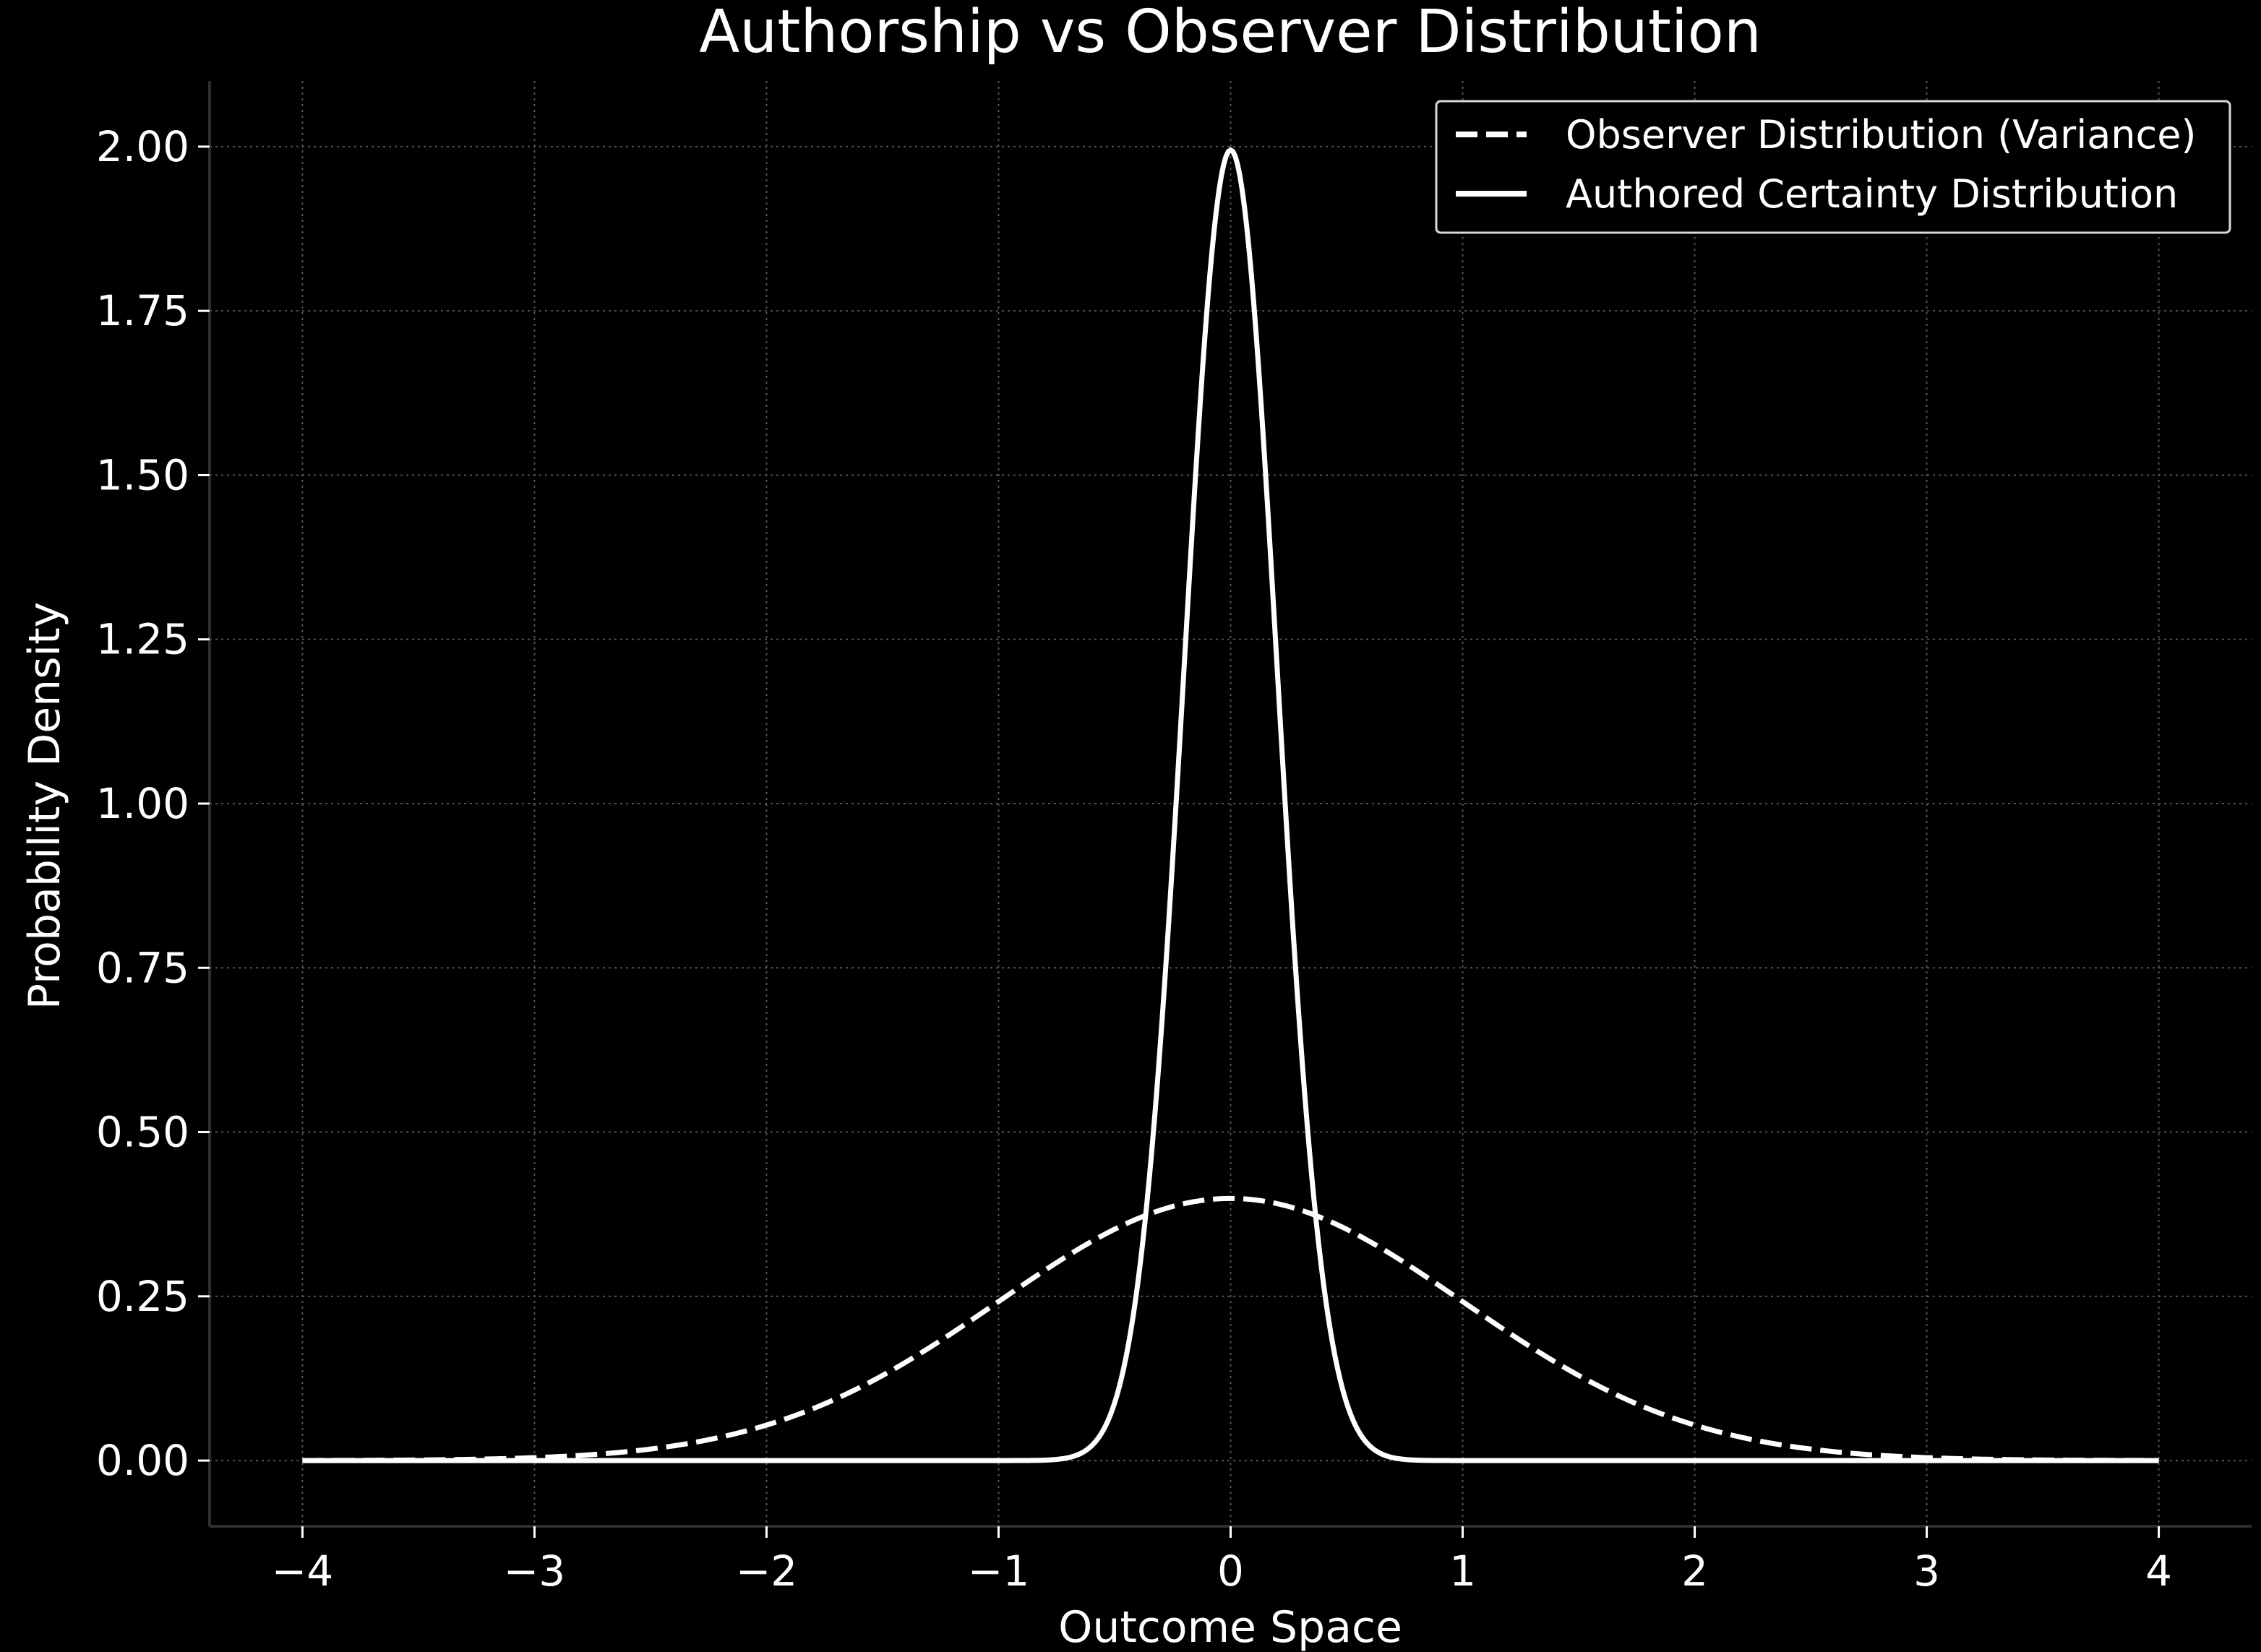  Describe the element at coordinates (2158, 1571) in the screenshot. I see `x-tick-label: 4` at that location.